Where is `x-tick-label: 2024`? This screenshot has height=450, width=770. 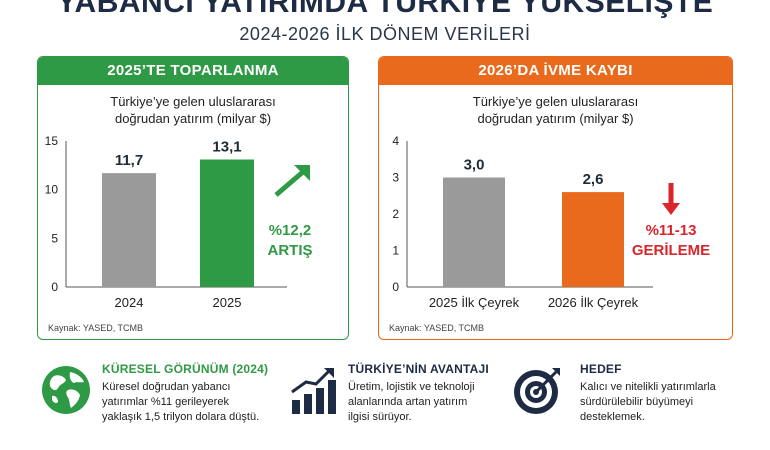
x-tick-label: 2024 is located at coordinates (129, 302).